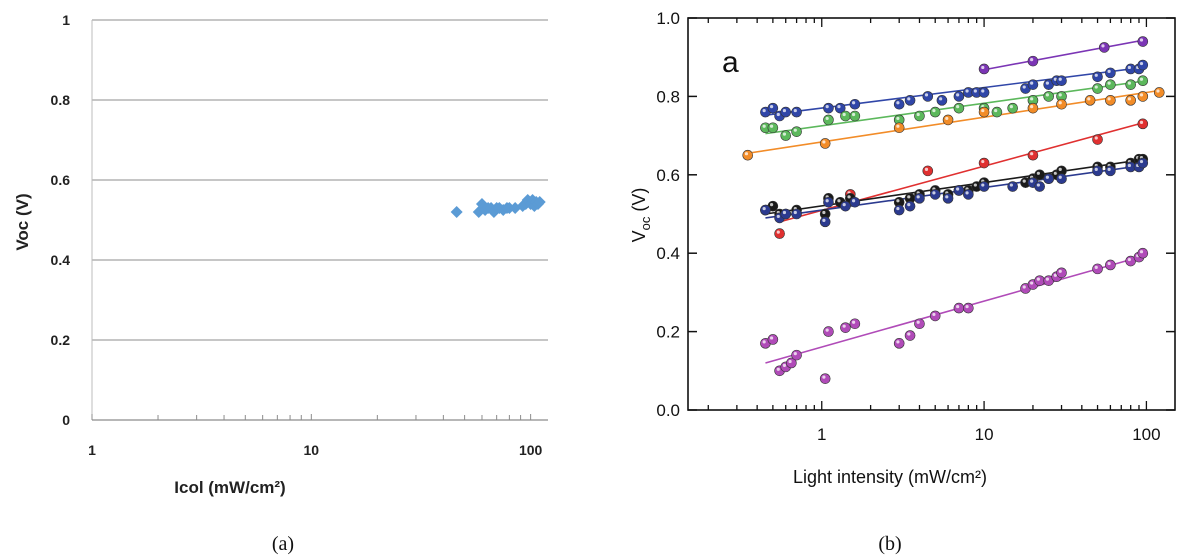  I want to click on chart-b-x-axis-label: Light intensity (mW/cm²), so click(890, 477).